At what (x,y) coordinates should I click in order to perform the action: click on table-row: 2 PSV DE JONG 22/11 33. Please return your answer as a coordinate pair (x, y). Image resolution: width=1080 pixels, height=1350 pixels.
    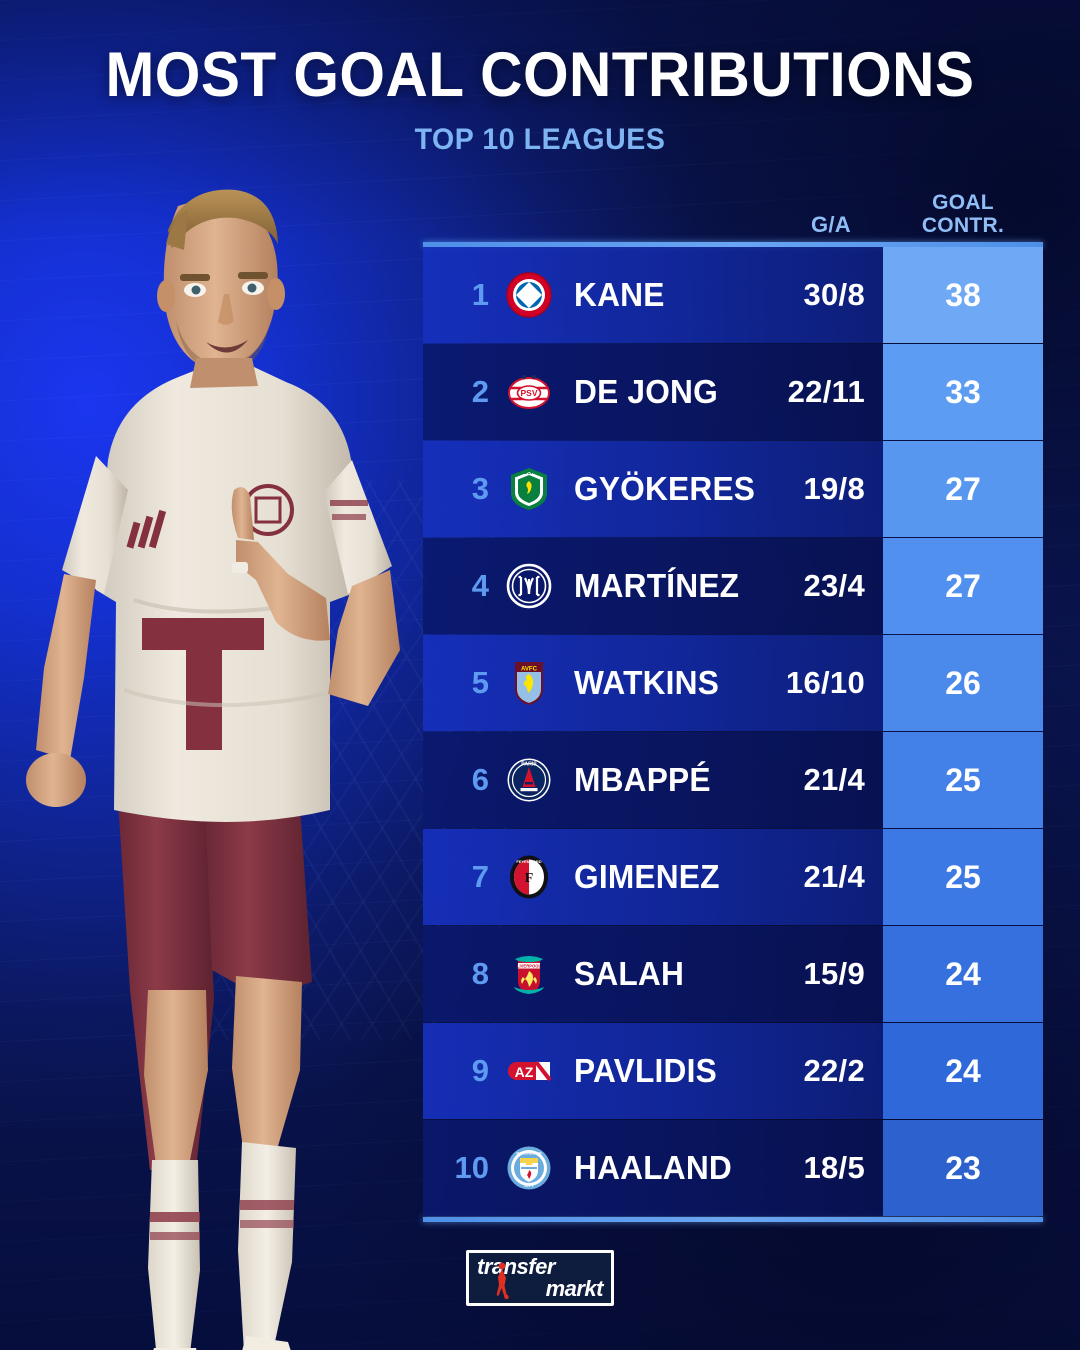
    Looking at the image, I should click on (733, 392).